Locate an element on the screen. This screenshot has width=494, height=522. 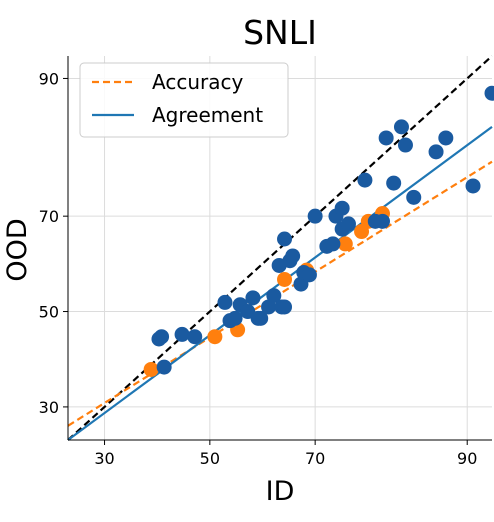
x-tick-label: 50 is located at coordinates (210, 458).